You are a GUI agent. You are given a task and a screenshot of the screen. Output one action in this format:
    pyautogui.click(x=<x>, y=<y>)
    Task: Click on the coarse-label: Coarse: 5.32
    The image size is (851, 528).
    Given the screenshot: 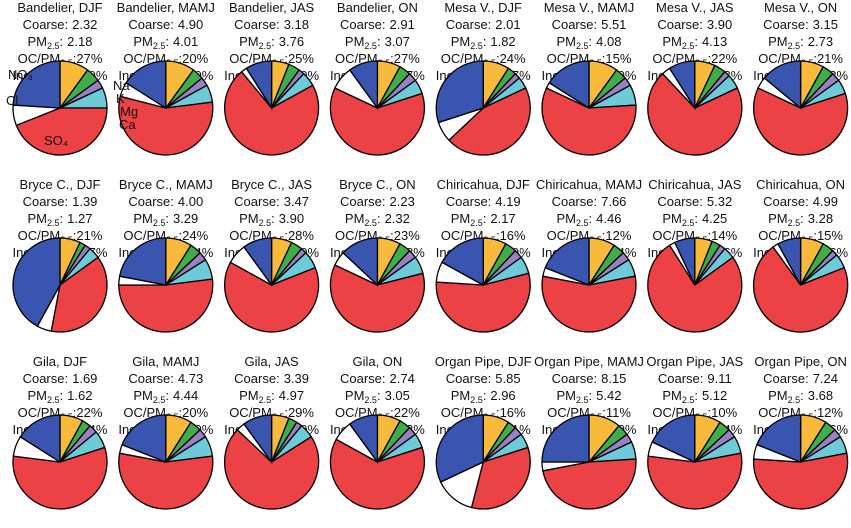 What is the action you would take?
    pyautogui.click(x=694, y=201)
    